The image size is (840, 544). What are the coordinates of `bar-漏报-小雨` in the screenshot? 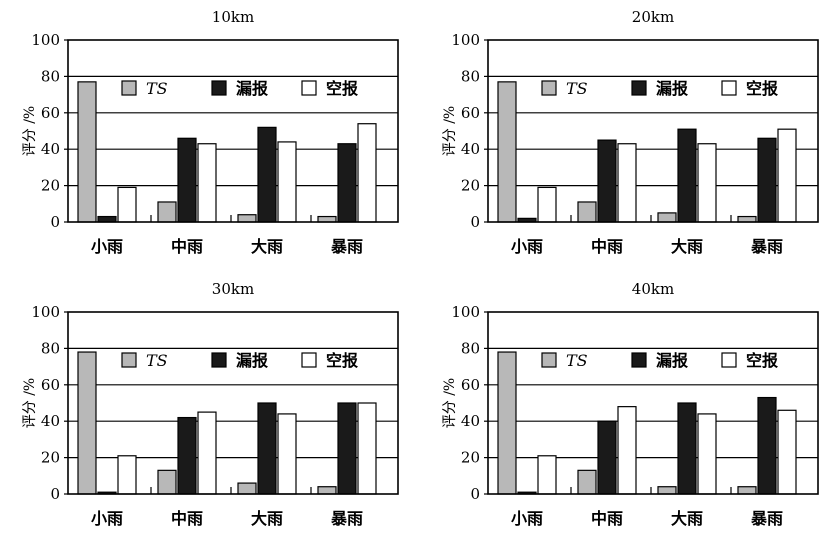 It's located at (107, 219).